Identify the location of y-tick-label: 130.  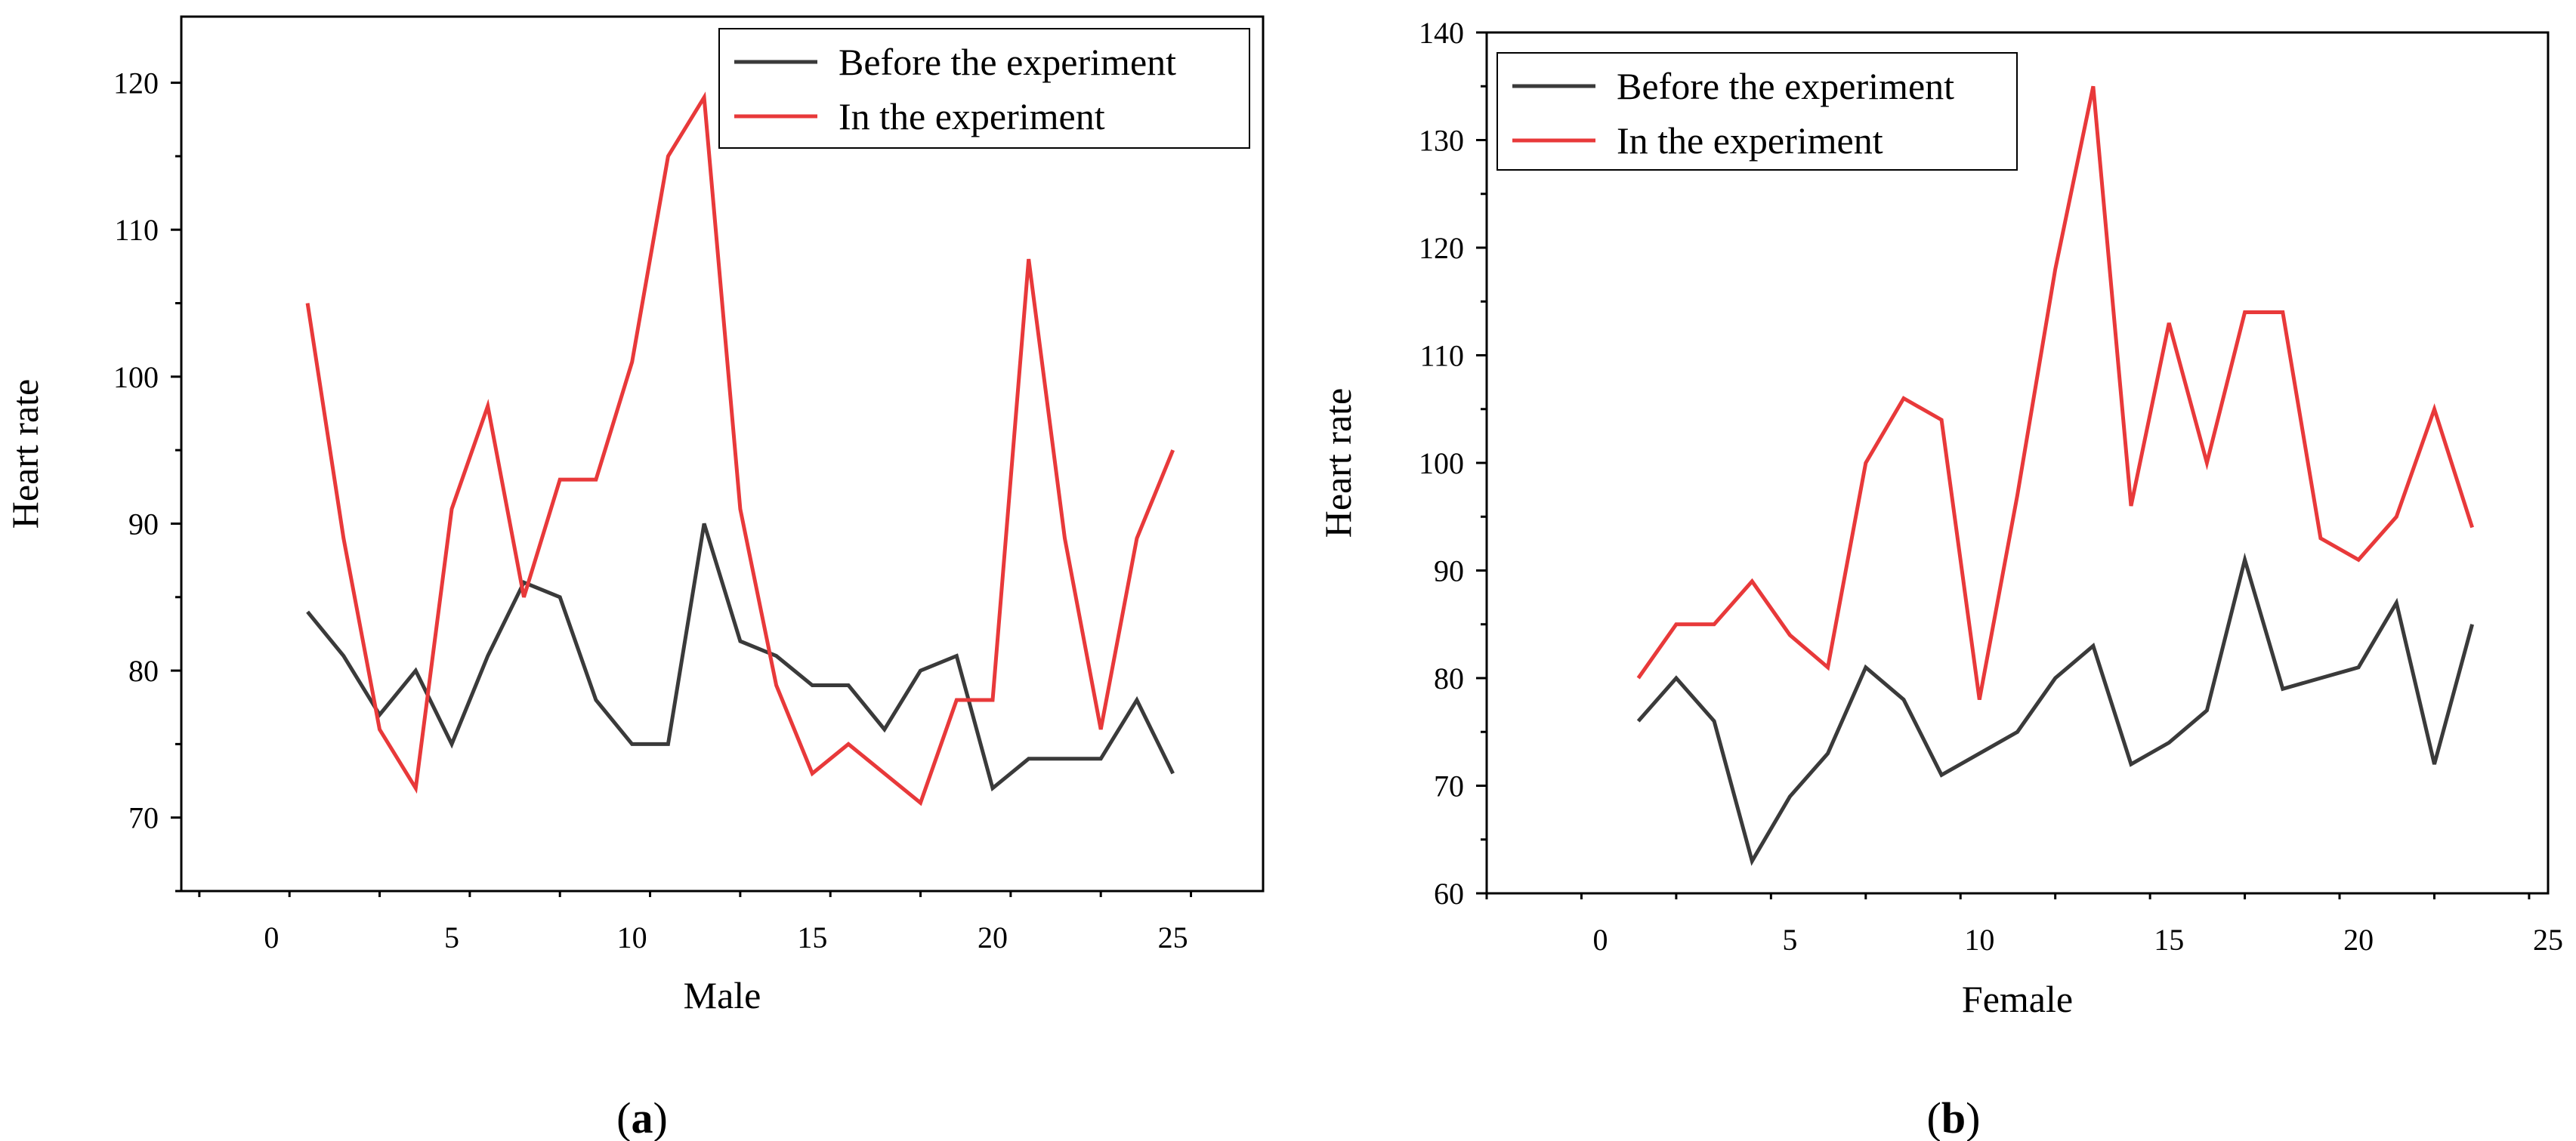
(1441, 141).